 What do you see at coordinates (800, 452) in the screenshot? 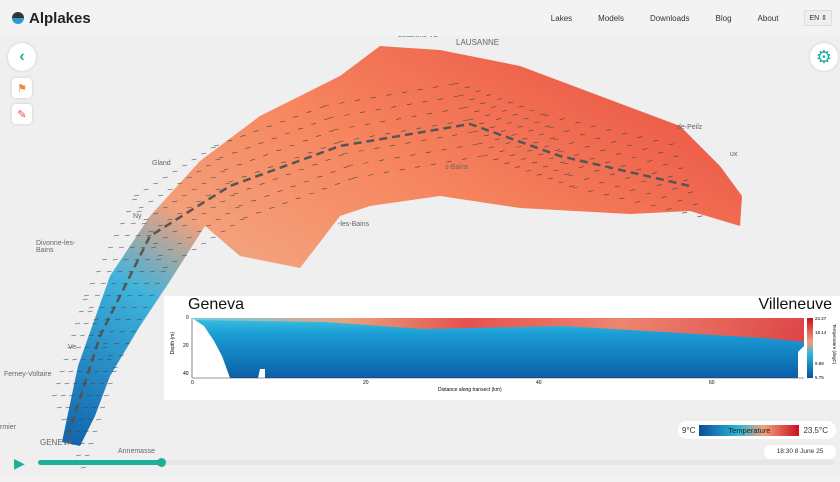
I see `current-datetime: 18:30 8 June 25` at bounding box center [800, 452].